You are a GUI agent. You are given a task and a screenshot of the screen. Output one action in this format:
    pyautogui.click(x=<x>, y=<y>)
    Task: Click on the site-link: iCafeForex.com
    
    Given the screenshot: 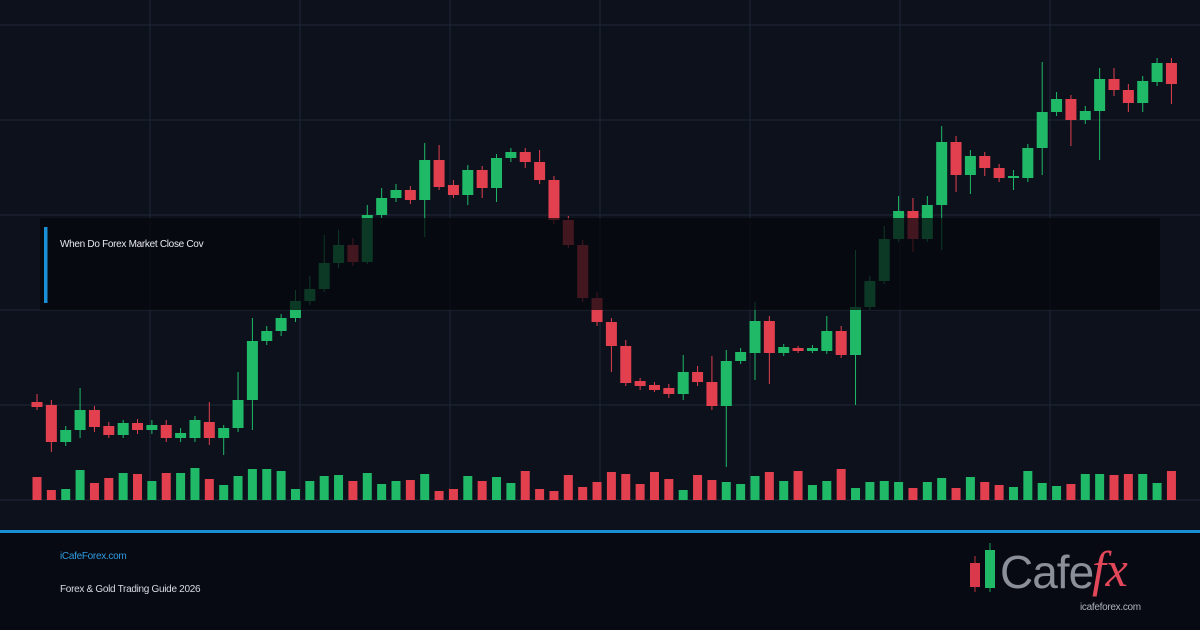 What is the action you would take?
    pyautogui.click(x=93, y=556)
    